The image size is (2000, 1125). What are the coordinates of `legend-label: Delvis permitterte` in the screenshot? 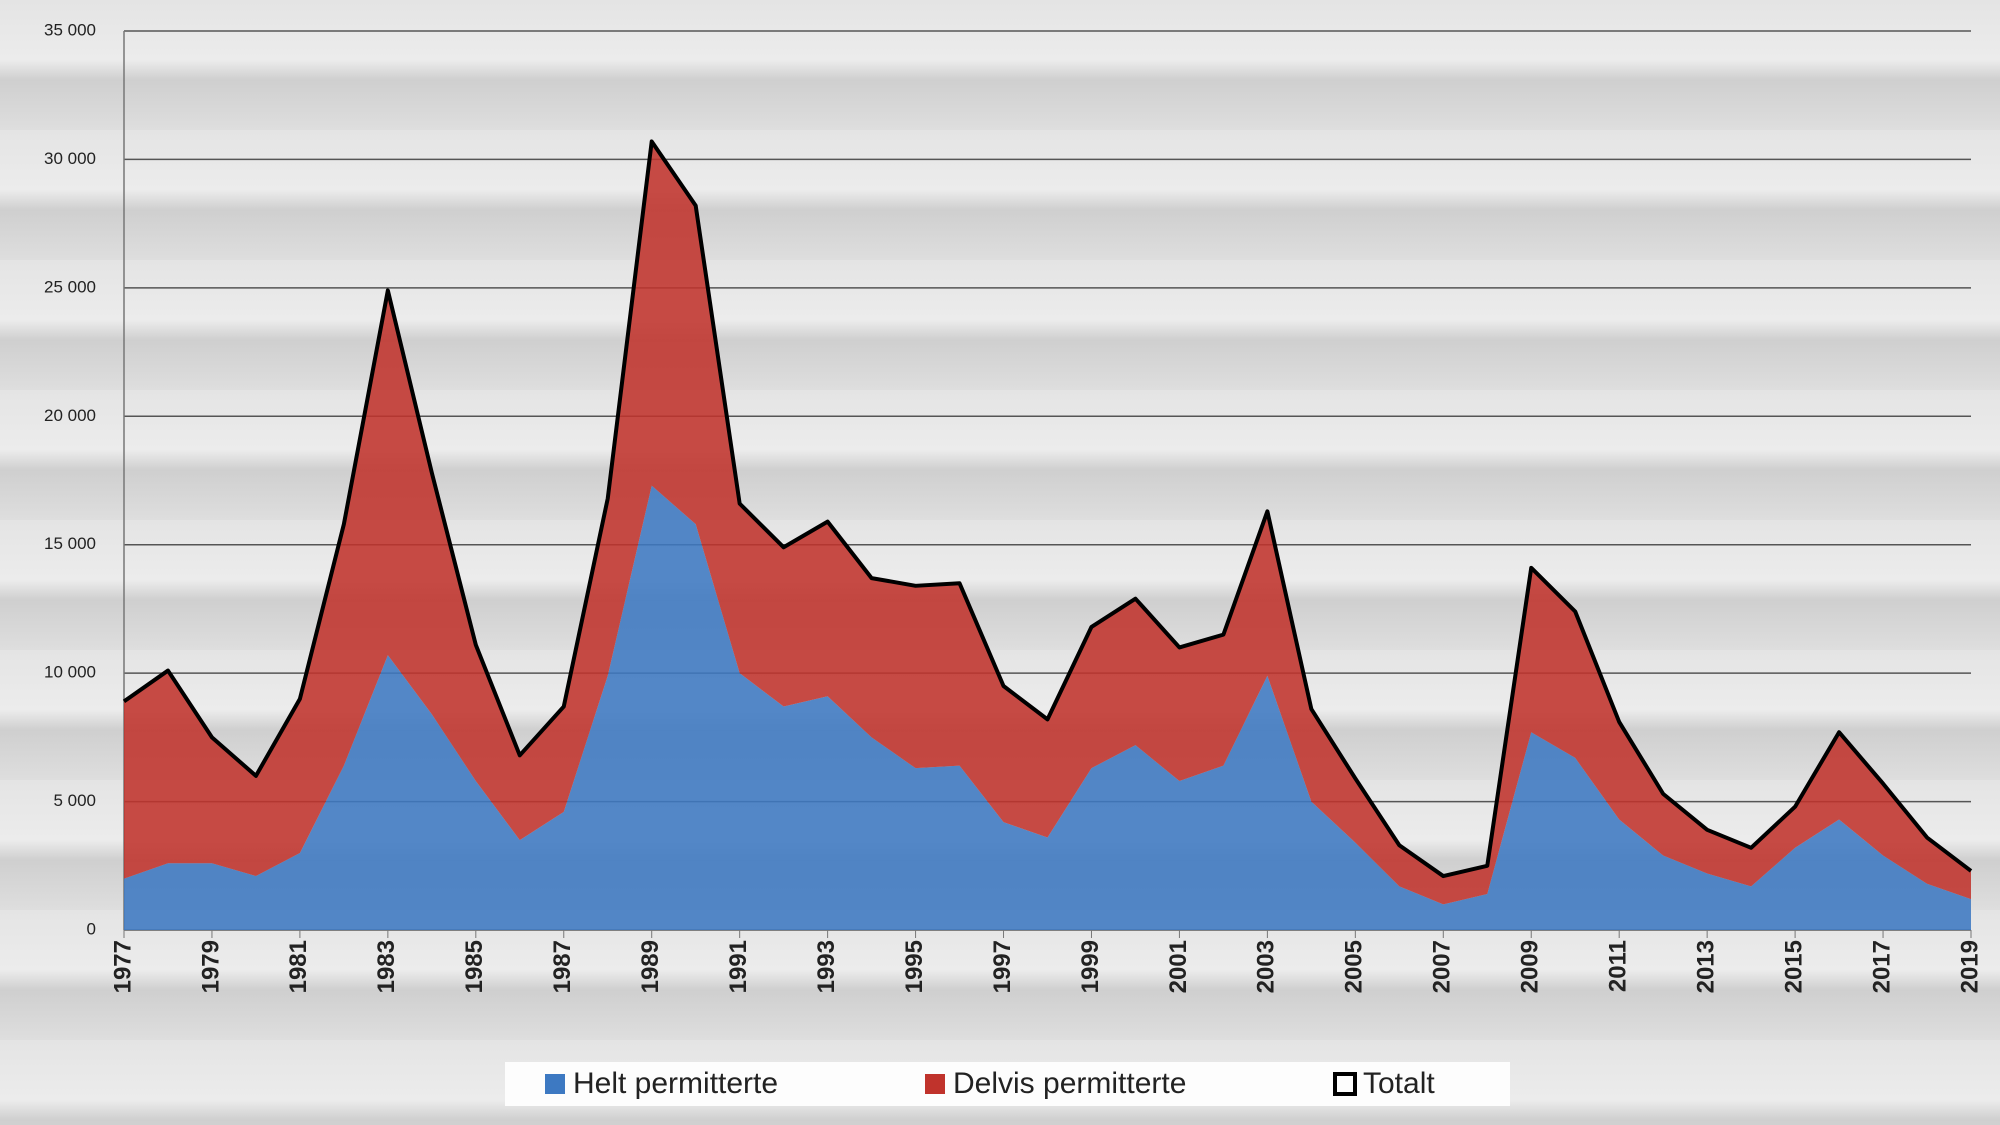 It's located at (1069, 1083).